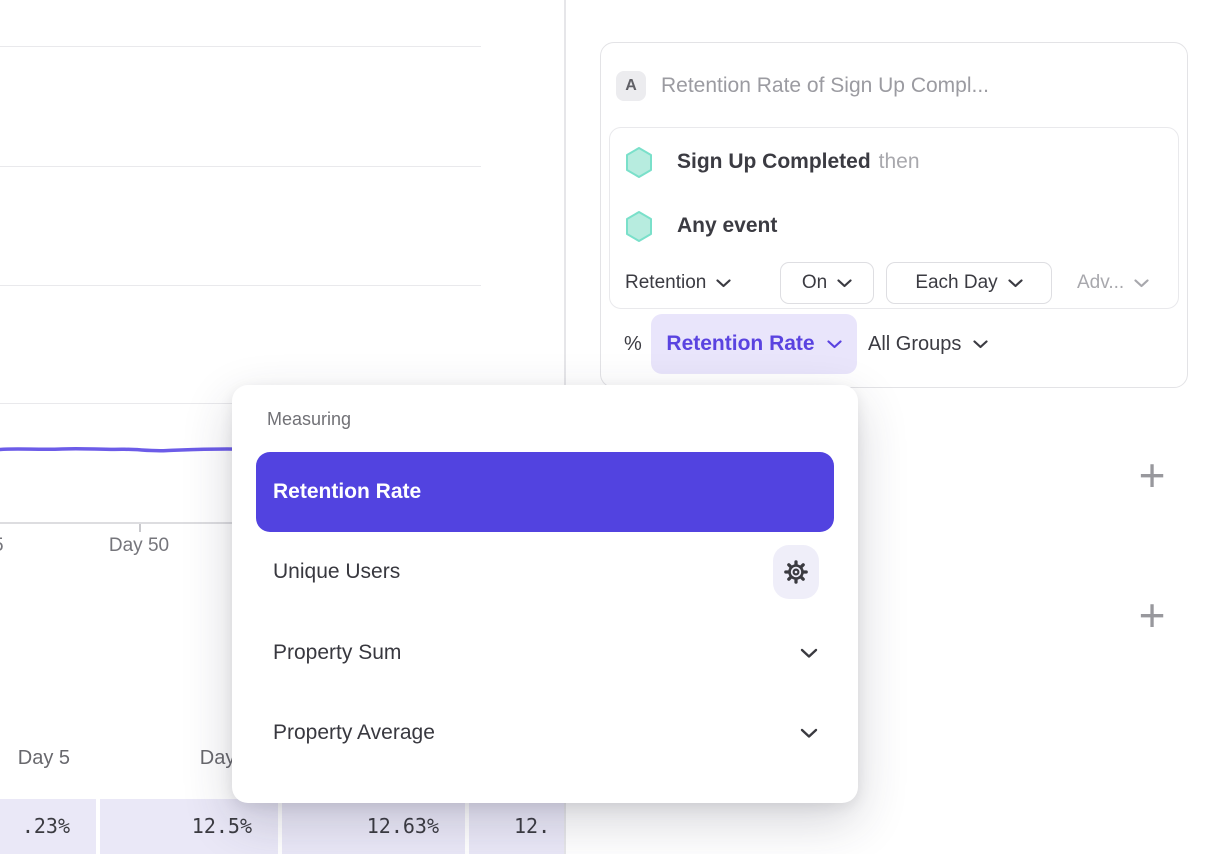 The height and width of the screenshot is (854, 1222). I want to click on on-label: On, so click(814, 282).